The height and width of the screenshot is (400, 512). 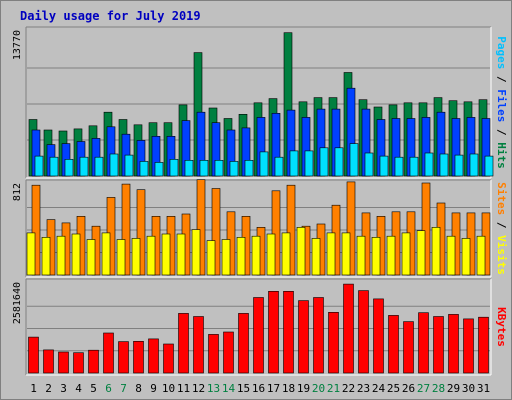 I want to click on x-tick-label-day-3: 3, so click(x=63, y=388).